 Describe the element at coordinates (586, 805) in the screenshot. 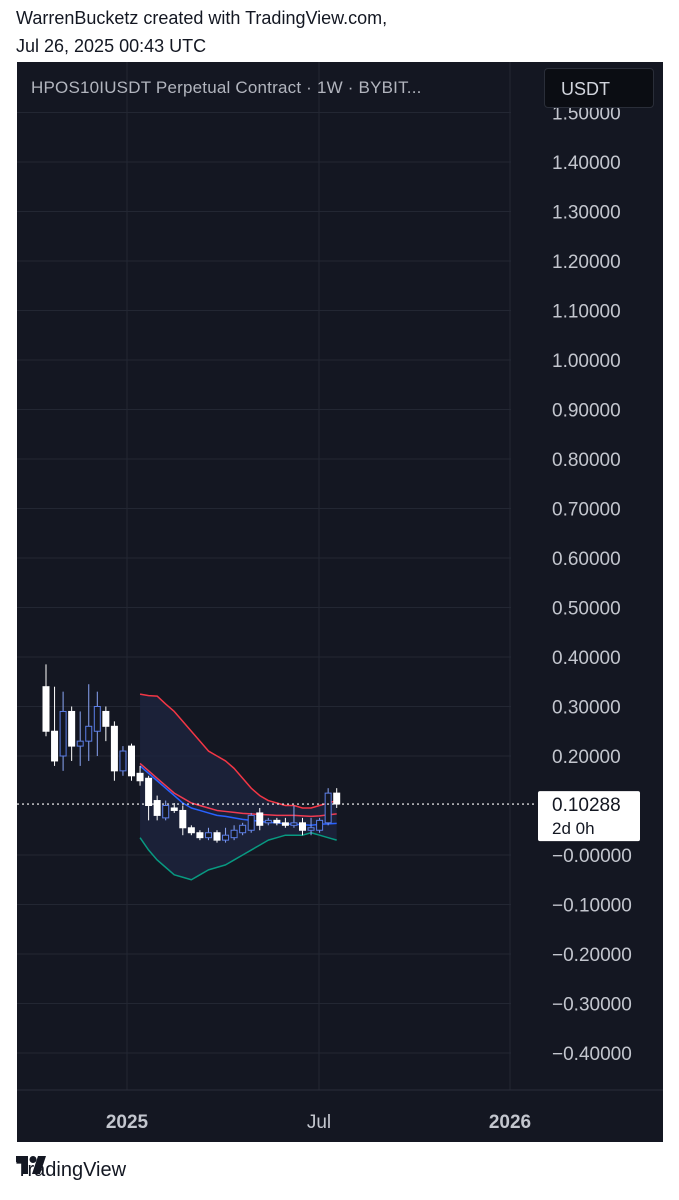

I see `current-price-value: 0.10288` at that location.